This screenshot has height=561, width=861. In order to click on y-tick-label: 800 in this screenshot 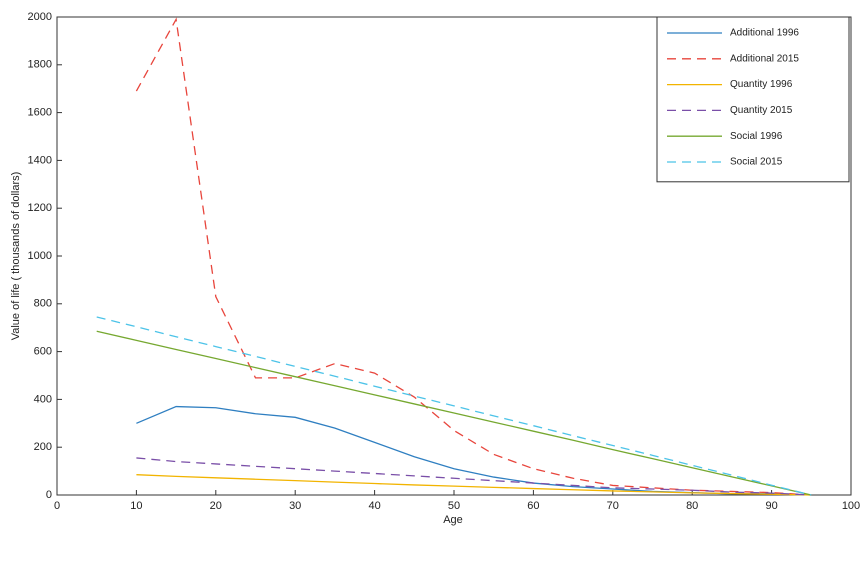, I will do `click(43, 304)`.